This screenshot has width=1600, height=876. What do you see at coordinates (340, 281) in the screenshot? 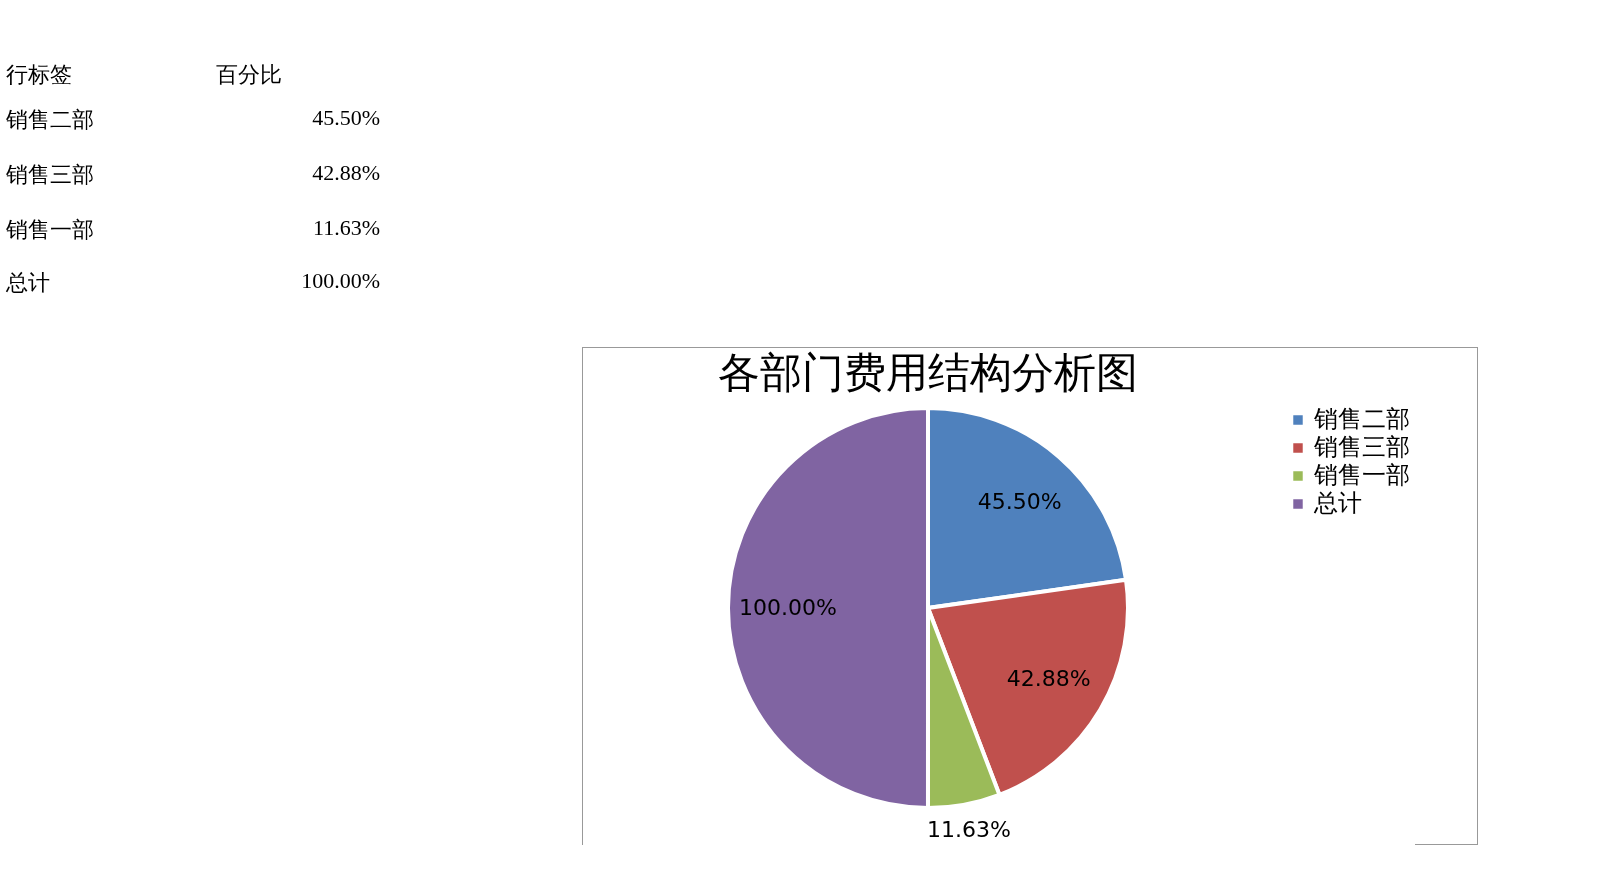
I see `text: 100.00%` at bounding box center [340, 281].